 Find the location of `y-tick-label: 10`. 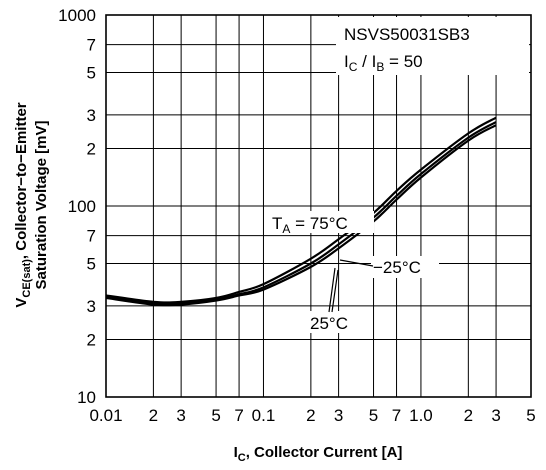

y-tick-label: 10 is located at coordinates (86, 397).